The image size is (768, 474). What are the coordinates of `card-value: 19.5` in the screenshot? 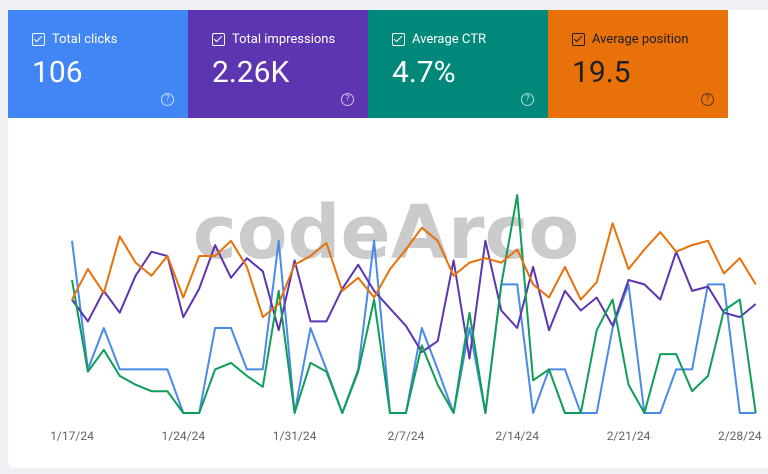 It's located at (601, 72).